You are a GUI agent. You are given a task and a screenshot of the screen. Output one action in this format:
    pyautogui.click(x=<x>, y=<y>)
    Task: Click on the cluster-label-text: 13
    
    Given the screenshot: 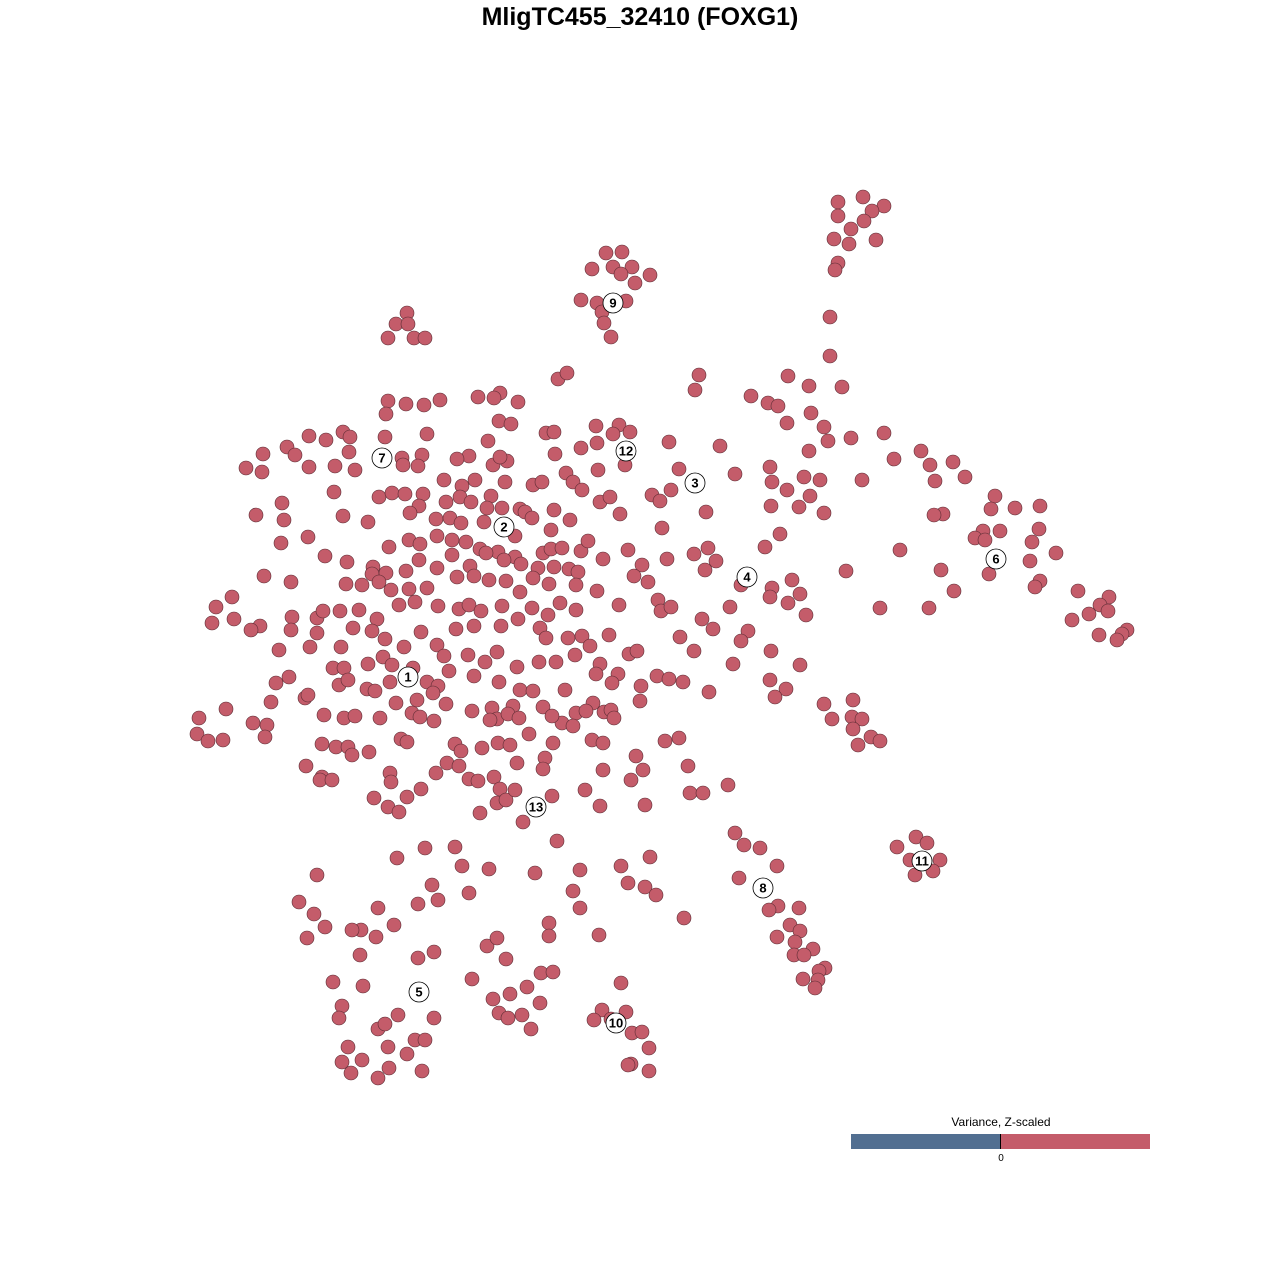 What is the action you would take?
    pyautogui.click(x=536, y=807)
    